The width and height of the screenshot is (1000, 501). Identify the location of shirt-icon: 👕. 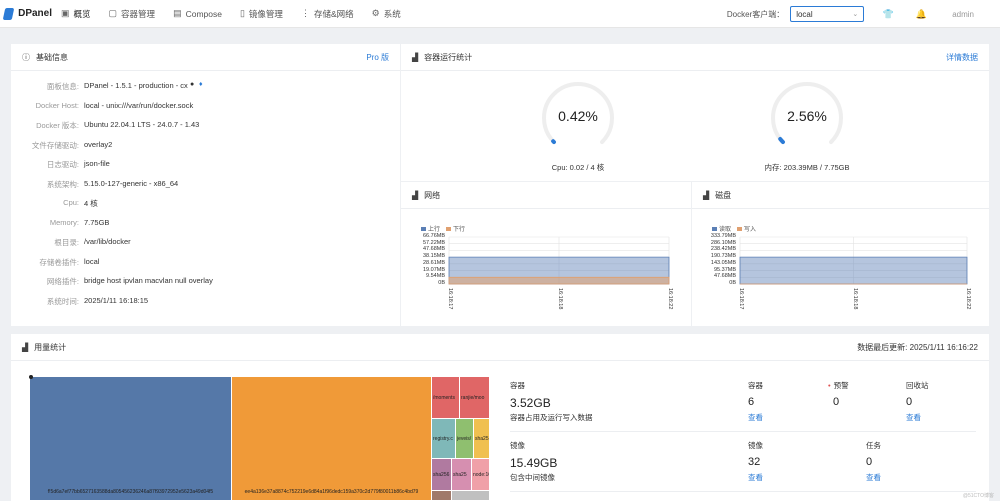
(888, 13).